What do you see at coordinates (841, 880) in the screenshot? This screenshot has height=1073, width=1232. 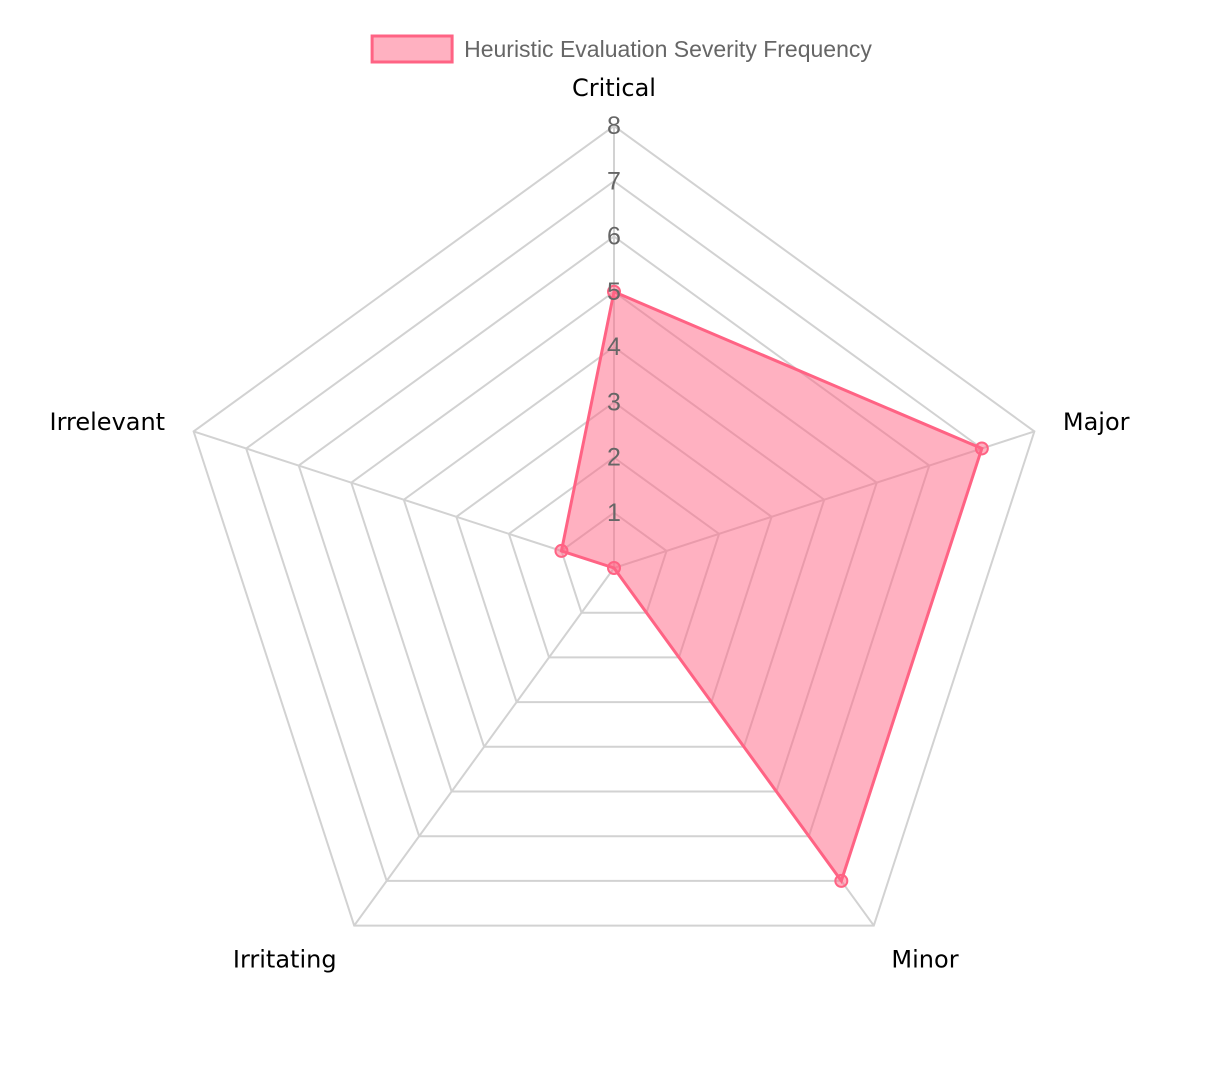 I see `data-point-minor` at bounding box center [841, 880].